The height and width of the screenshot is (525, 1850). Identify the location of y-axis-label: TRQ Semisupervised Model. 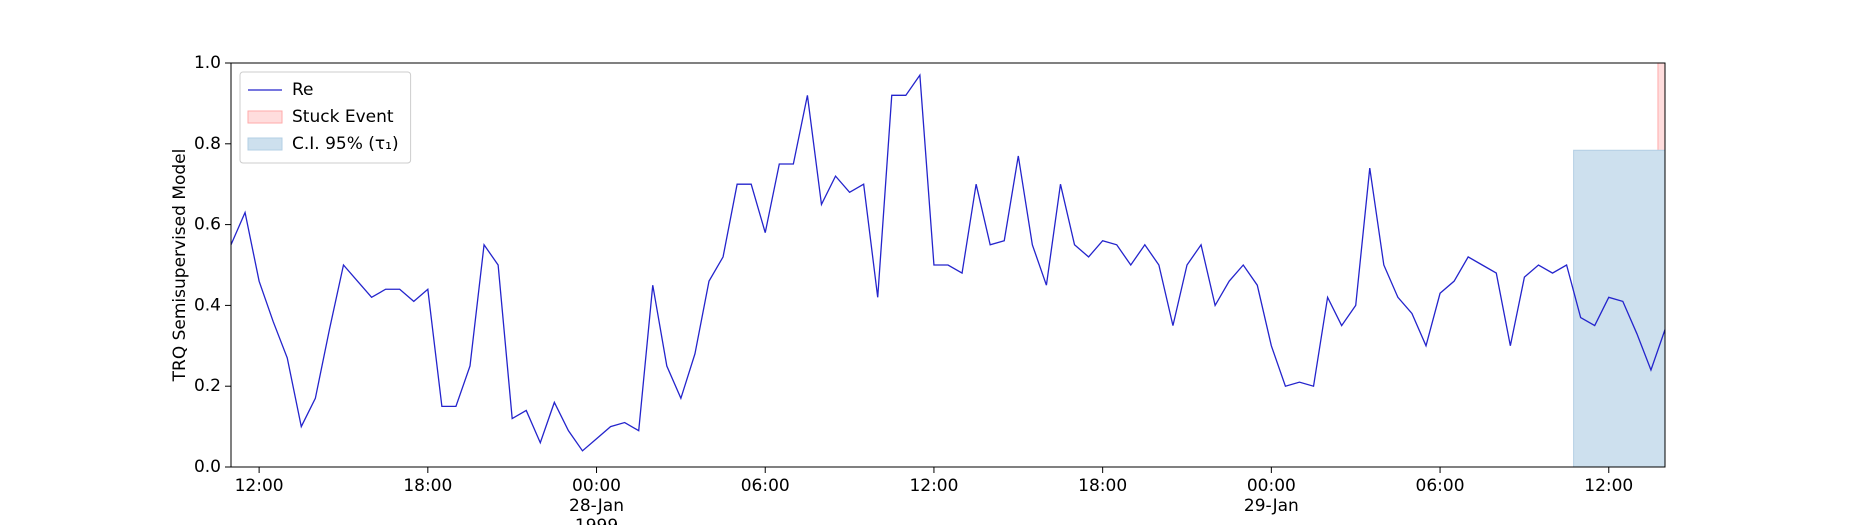
(180, 266).